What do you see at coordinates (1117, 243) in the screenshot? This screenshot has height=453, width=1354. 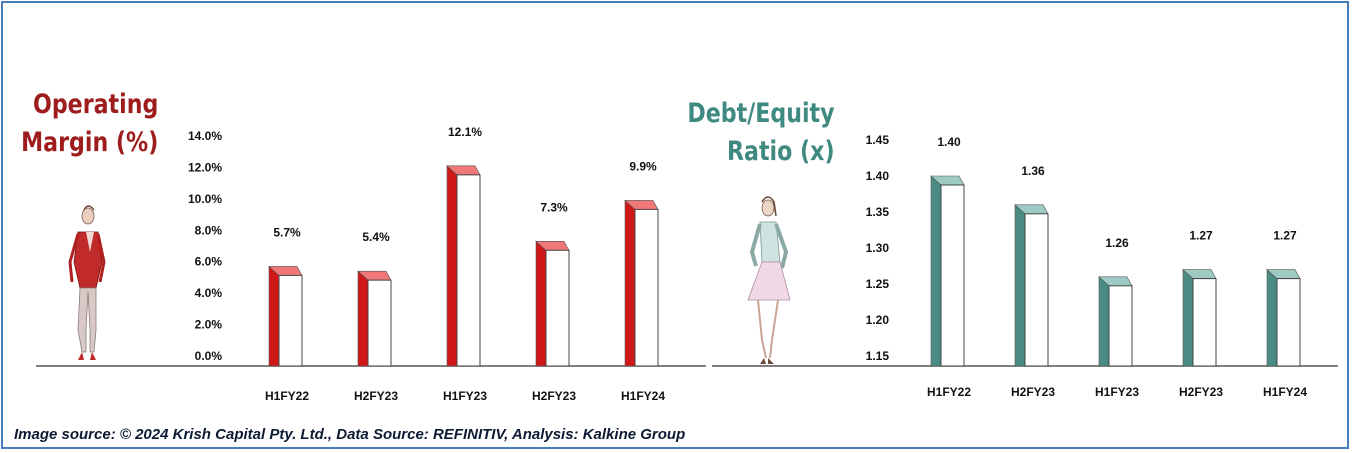 I see `debt-equity-data-label: 1.26` at bounding box center [1117, 243].